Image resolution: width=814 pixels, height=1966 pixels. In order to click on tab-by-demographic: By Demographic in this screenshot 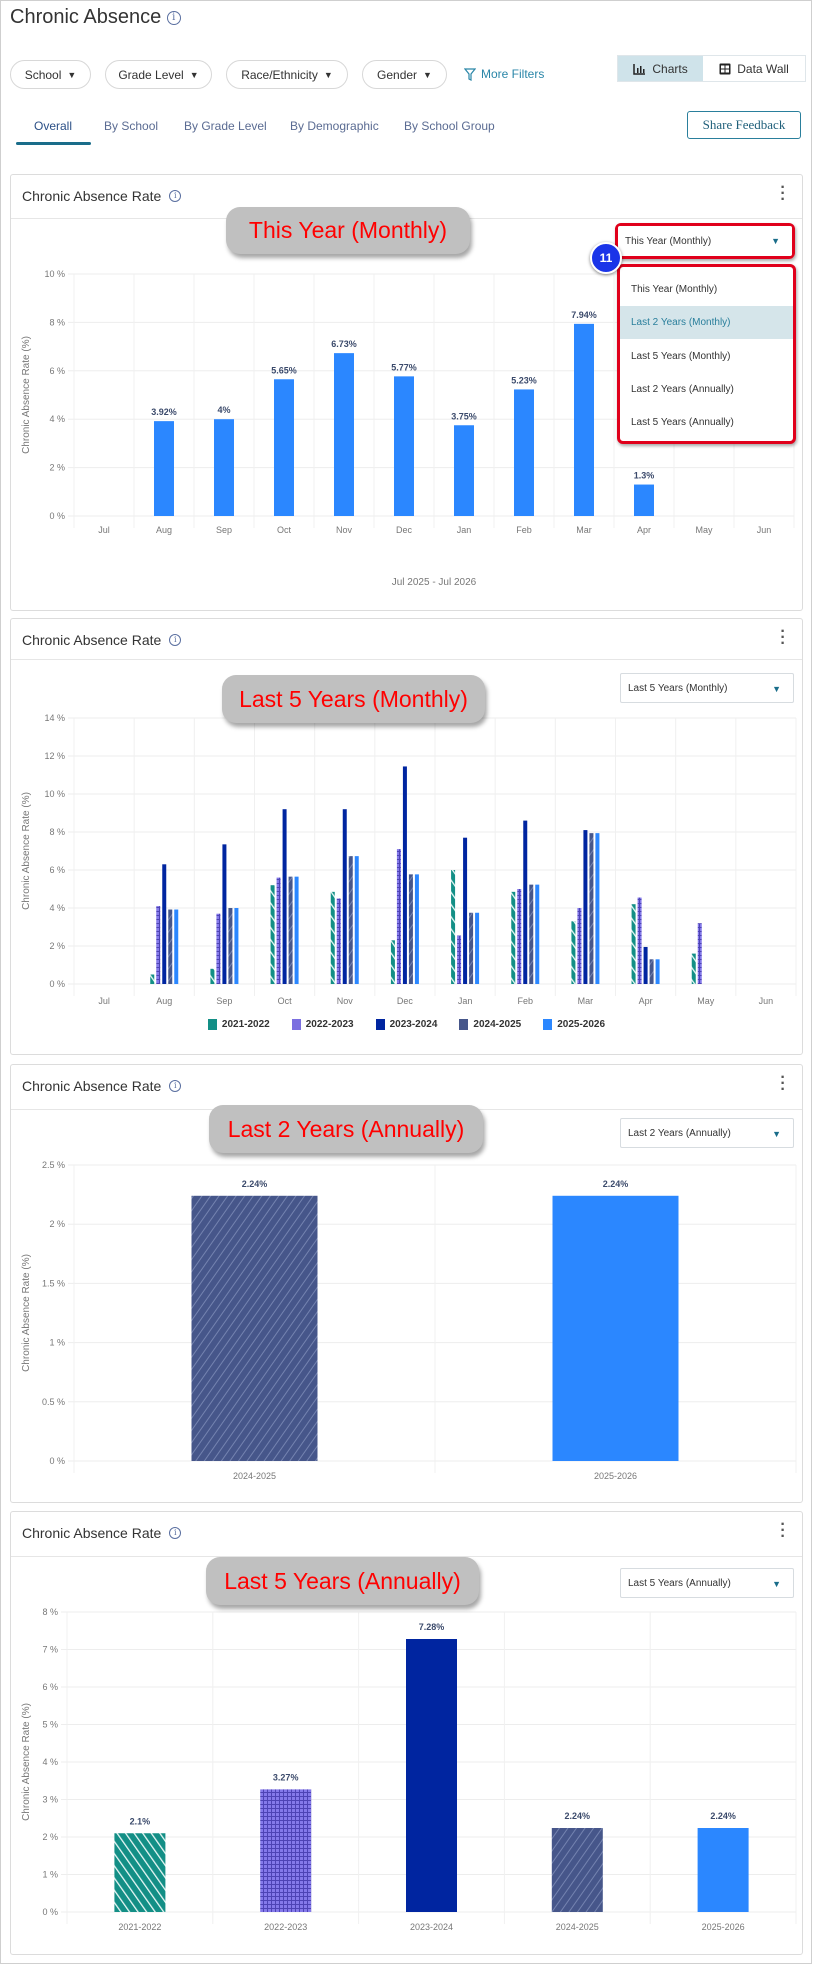, I will do `click(334, 126)`.